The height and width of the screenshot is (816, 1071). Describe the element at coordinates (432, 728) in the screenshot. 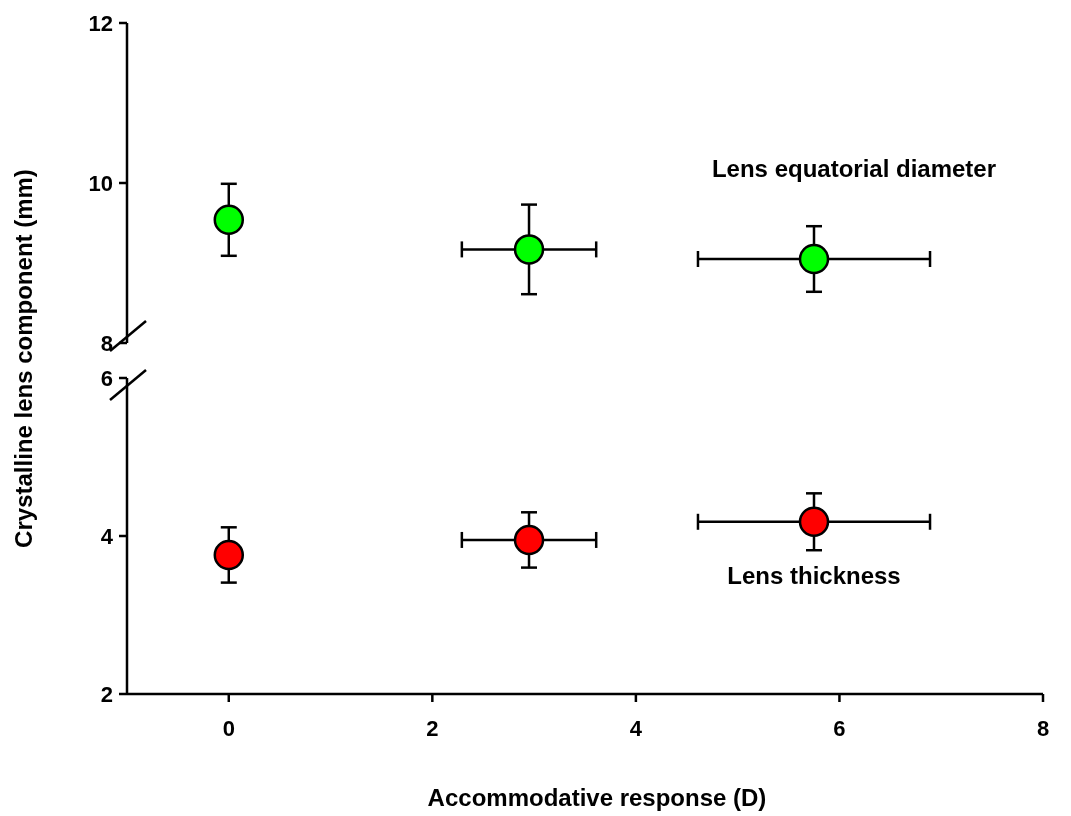

I see `x-tick-label: 2` at that location.